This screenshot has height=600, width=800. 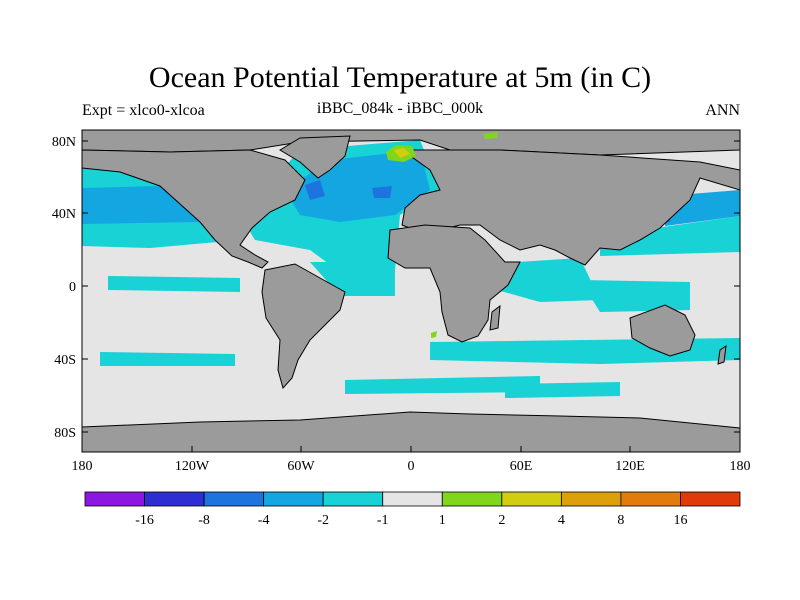 What do you see at coordinates (315, 190) in the screenshot?
I see `labrador-sea-strong-cooling` at bounding box center [315, 190].